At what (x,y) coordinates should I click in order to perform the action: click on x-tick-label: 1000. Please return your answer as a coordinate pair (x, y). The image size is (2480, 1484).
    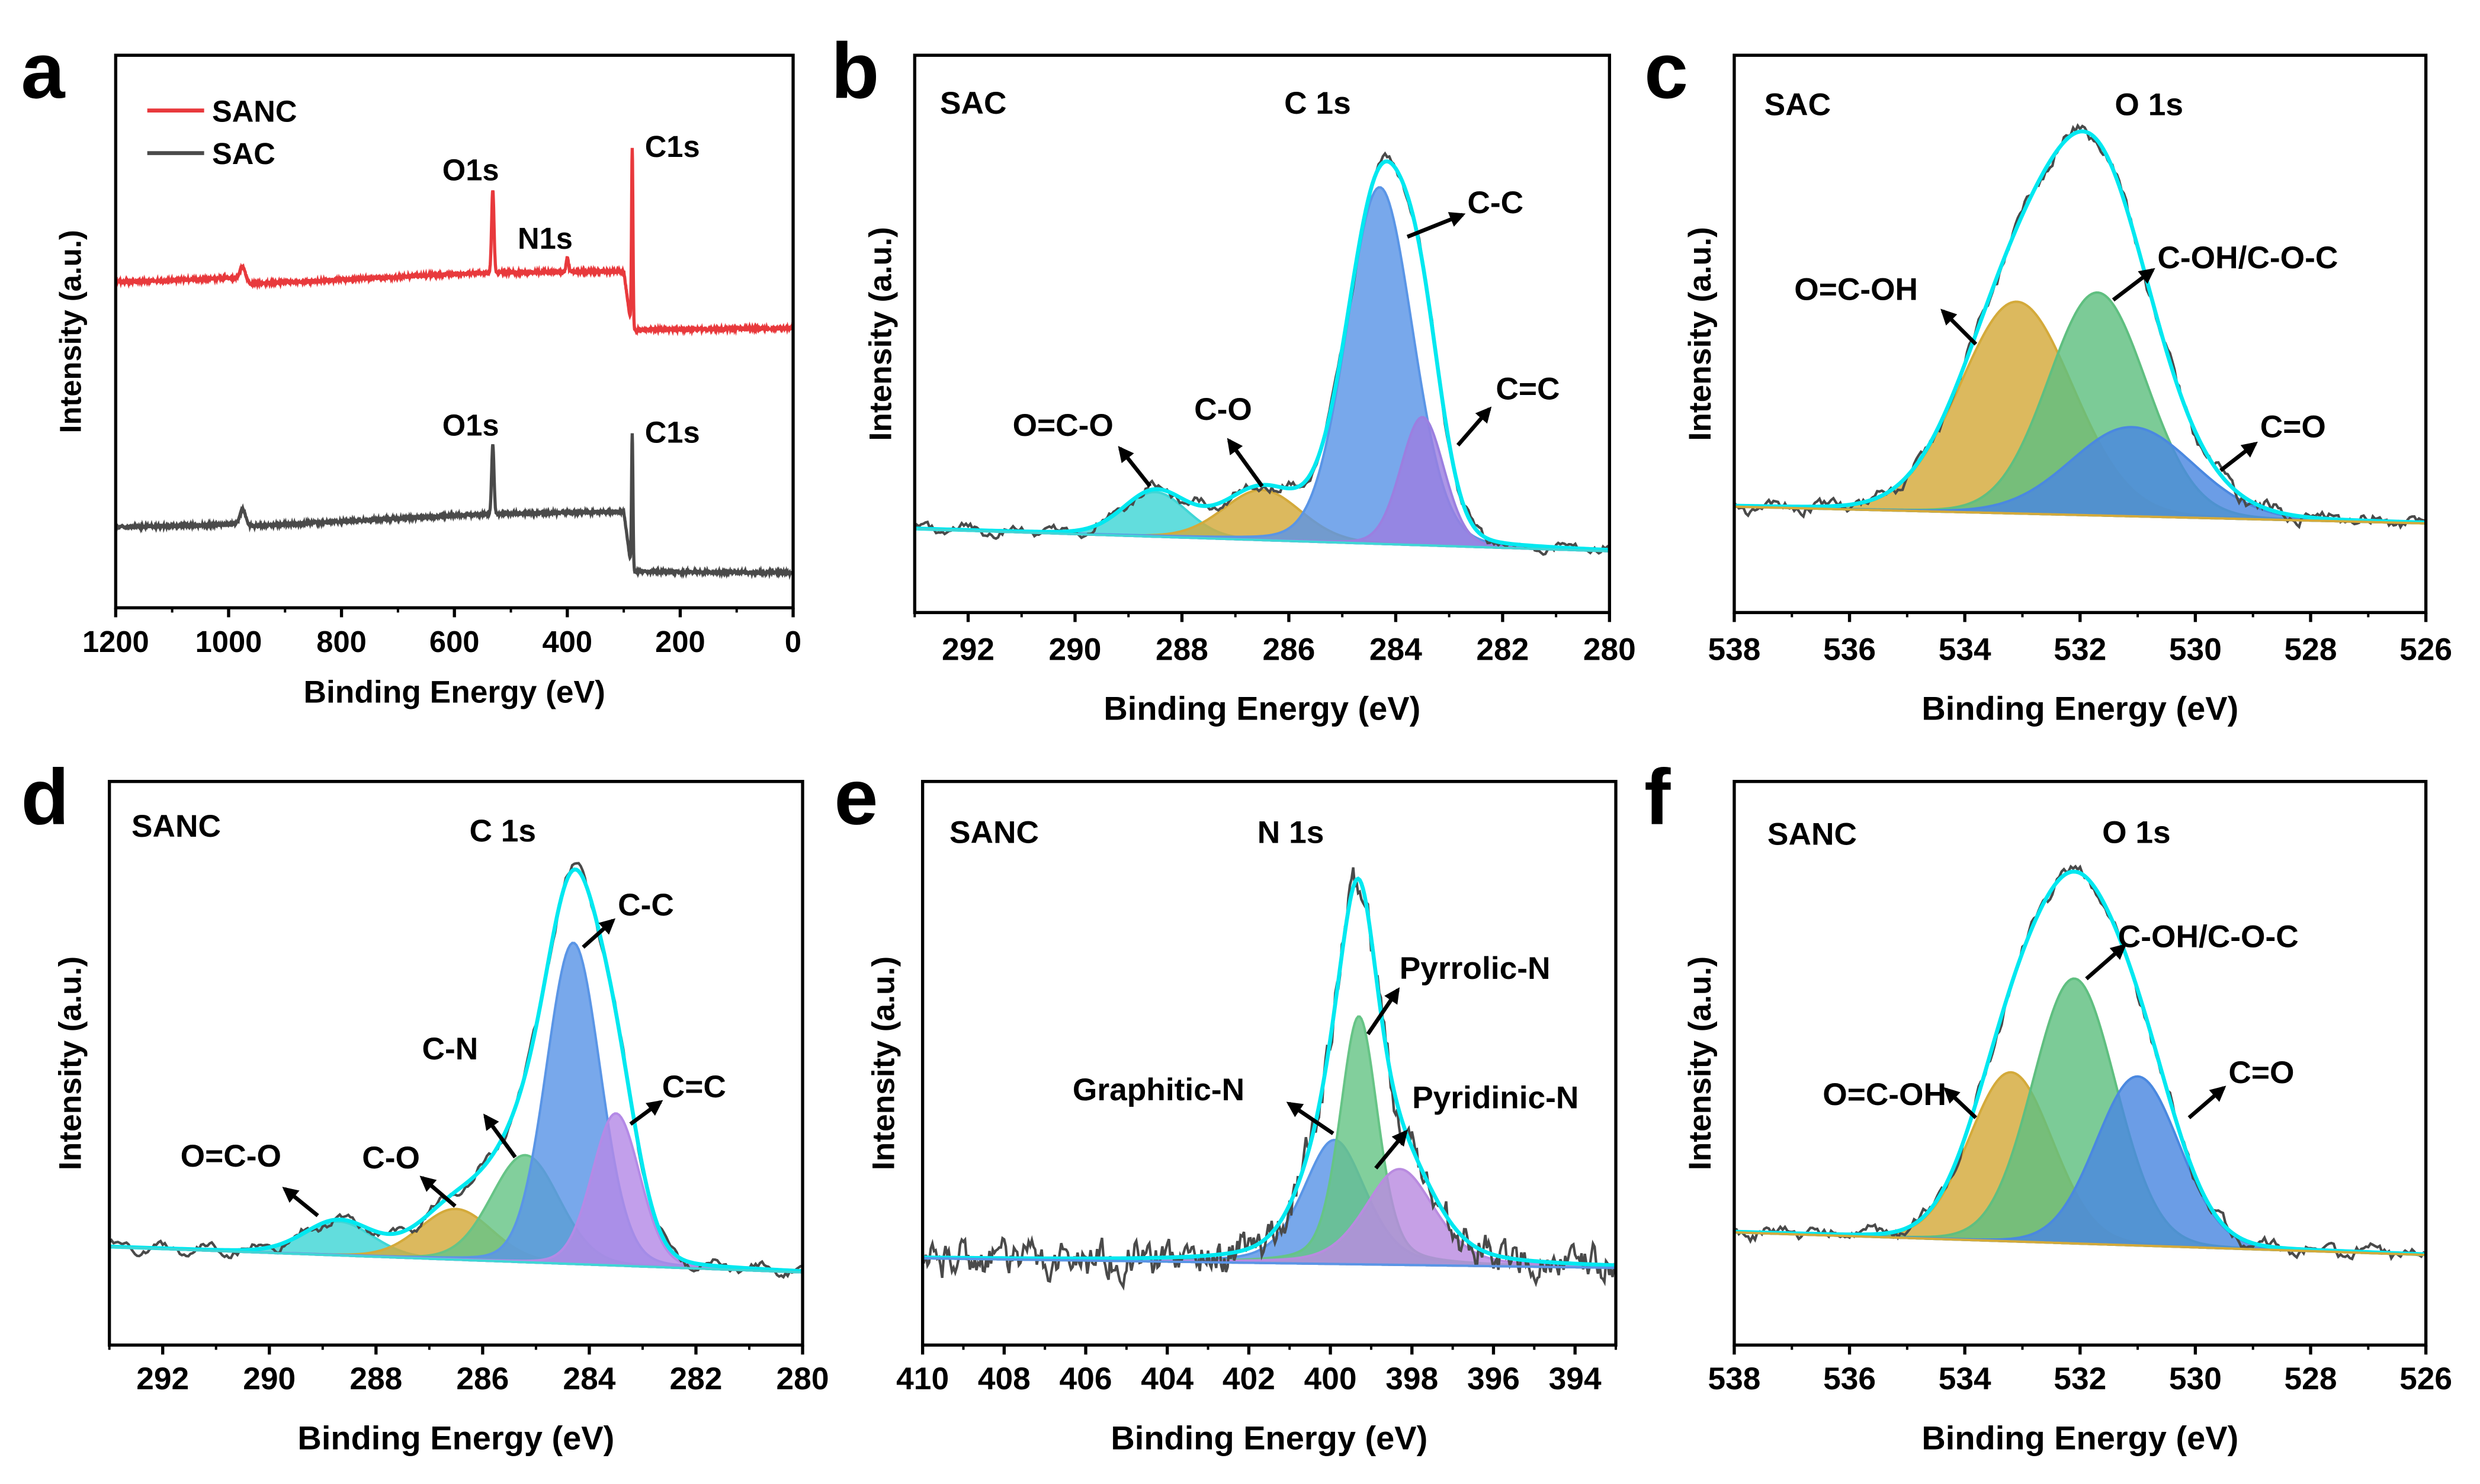
    Looking at the image, I should click on (228, 642).